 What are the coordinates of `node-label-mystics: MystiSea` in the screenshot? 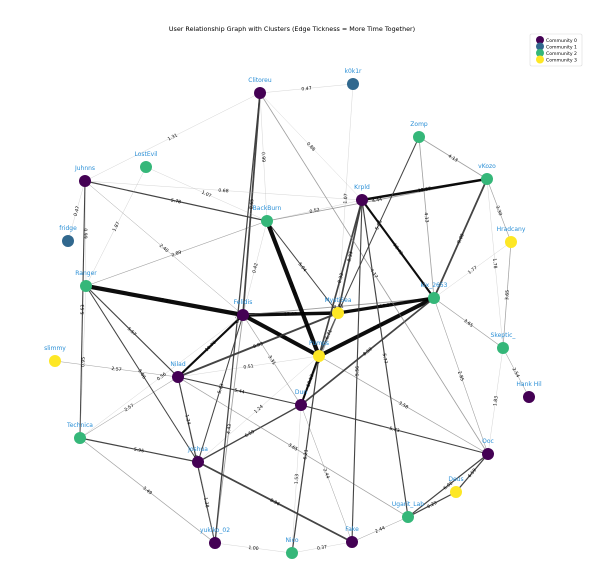 It's located at (337, 300).